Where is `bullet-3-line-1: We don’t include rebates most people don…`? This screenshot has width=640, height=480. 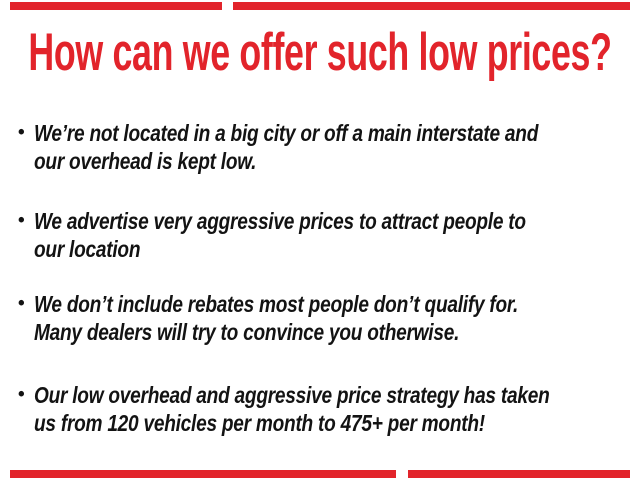
bullet-3-line-1: We don’t include rebates most people don… is located at coordinates (276, 304).